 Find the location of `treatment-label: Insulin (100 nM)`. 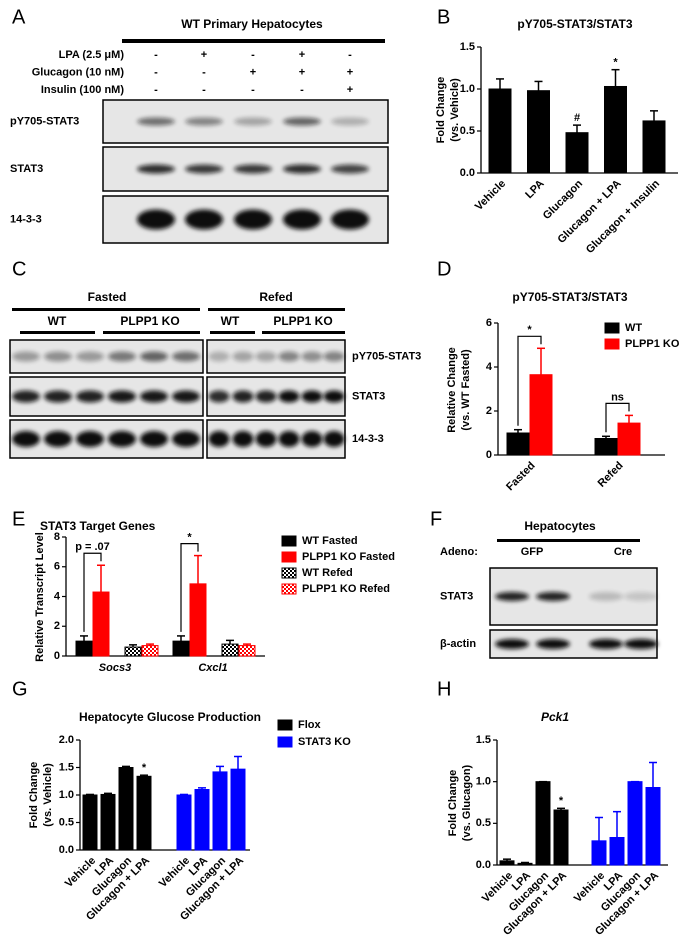

treatment-label: Insulin (100 nM) is located at coordinates (82, 90).